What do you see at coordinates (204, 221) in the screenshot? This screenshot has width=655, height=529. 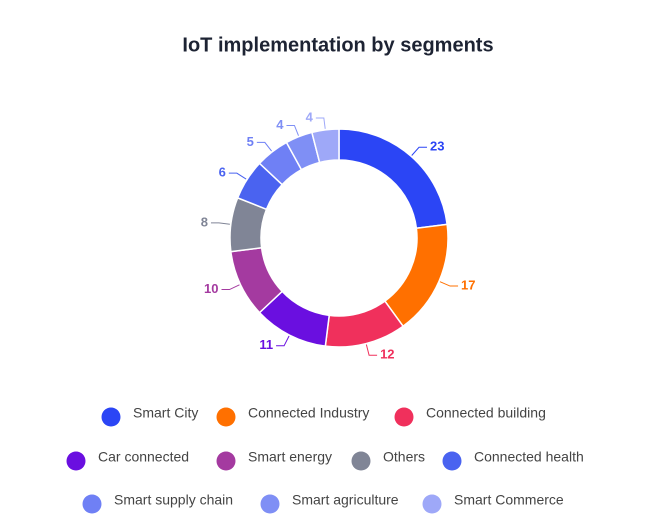 I see `data-label: 8` at bounding box center [204, 221].